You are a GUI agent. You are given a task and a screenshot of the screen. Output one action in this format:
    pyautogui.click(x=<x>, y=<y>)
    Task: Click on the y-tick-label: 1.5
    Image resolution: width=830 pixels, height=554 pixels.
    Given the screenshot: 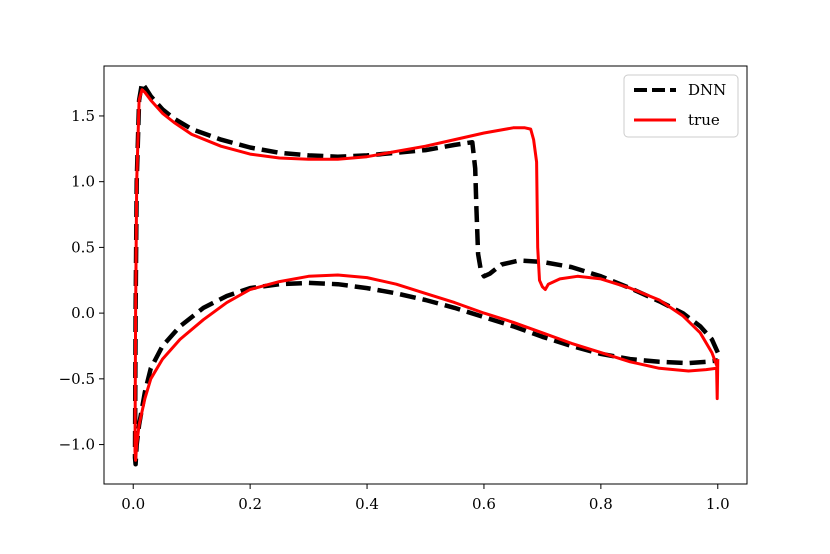 What is the action you would take?
    pyautogui.click(x=83, y=116)
    